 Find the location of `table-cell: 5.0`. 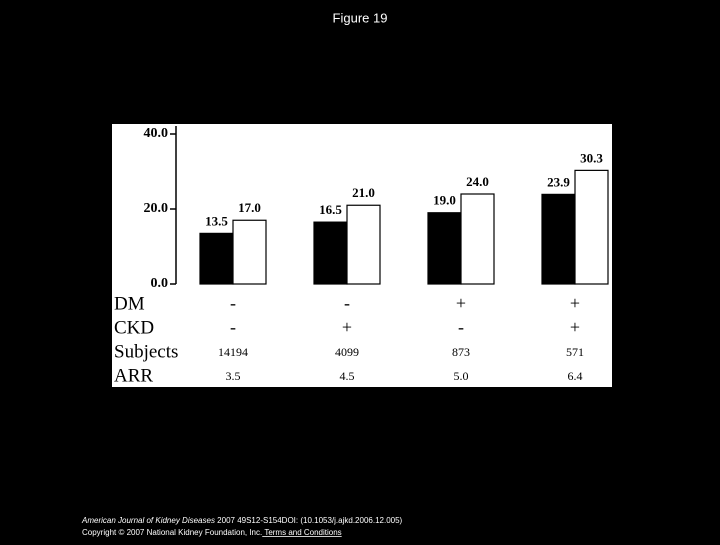

table-cell: 5.0 is located at coordinates (461, 376).